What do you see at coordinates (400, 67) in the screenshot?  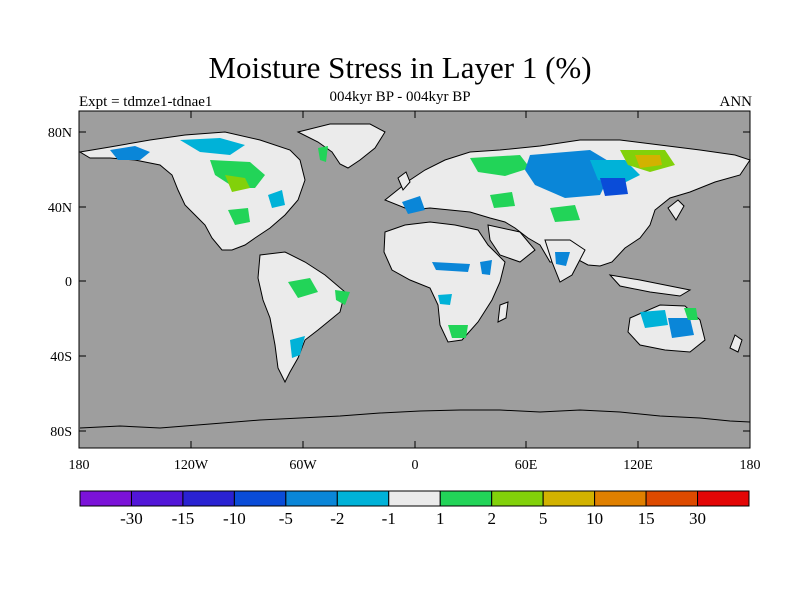 I see `map-title: Moisture Stress in Layer 1 (%)` at bounding box center [400, 67].